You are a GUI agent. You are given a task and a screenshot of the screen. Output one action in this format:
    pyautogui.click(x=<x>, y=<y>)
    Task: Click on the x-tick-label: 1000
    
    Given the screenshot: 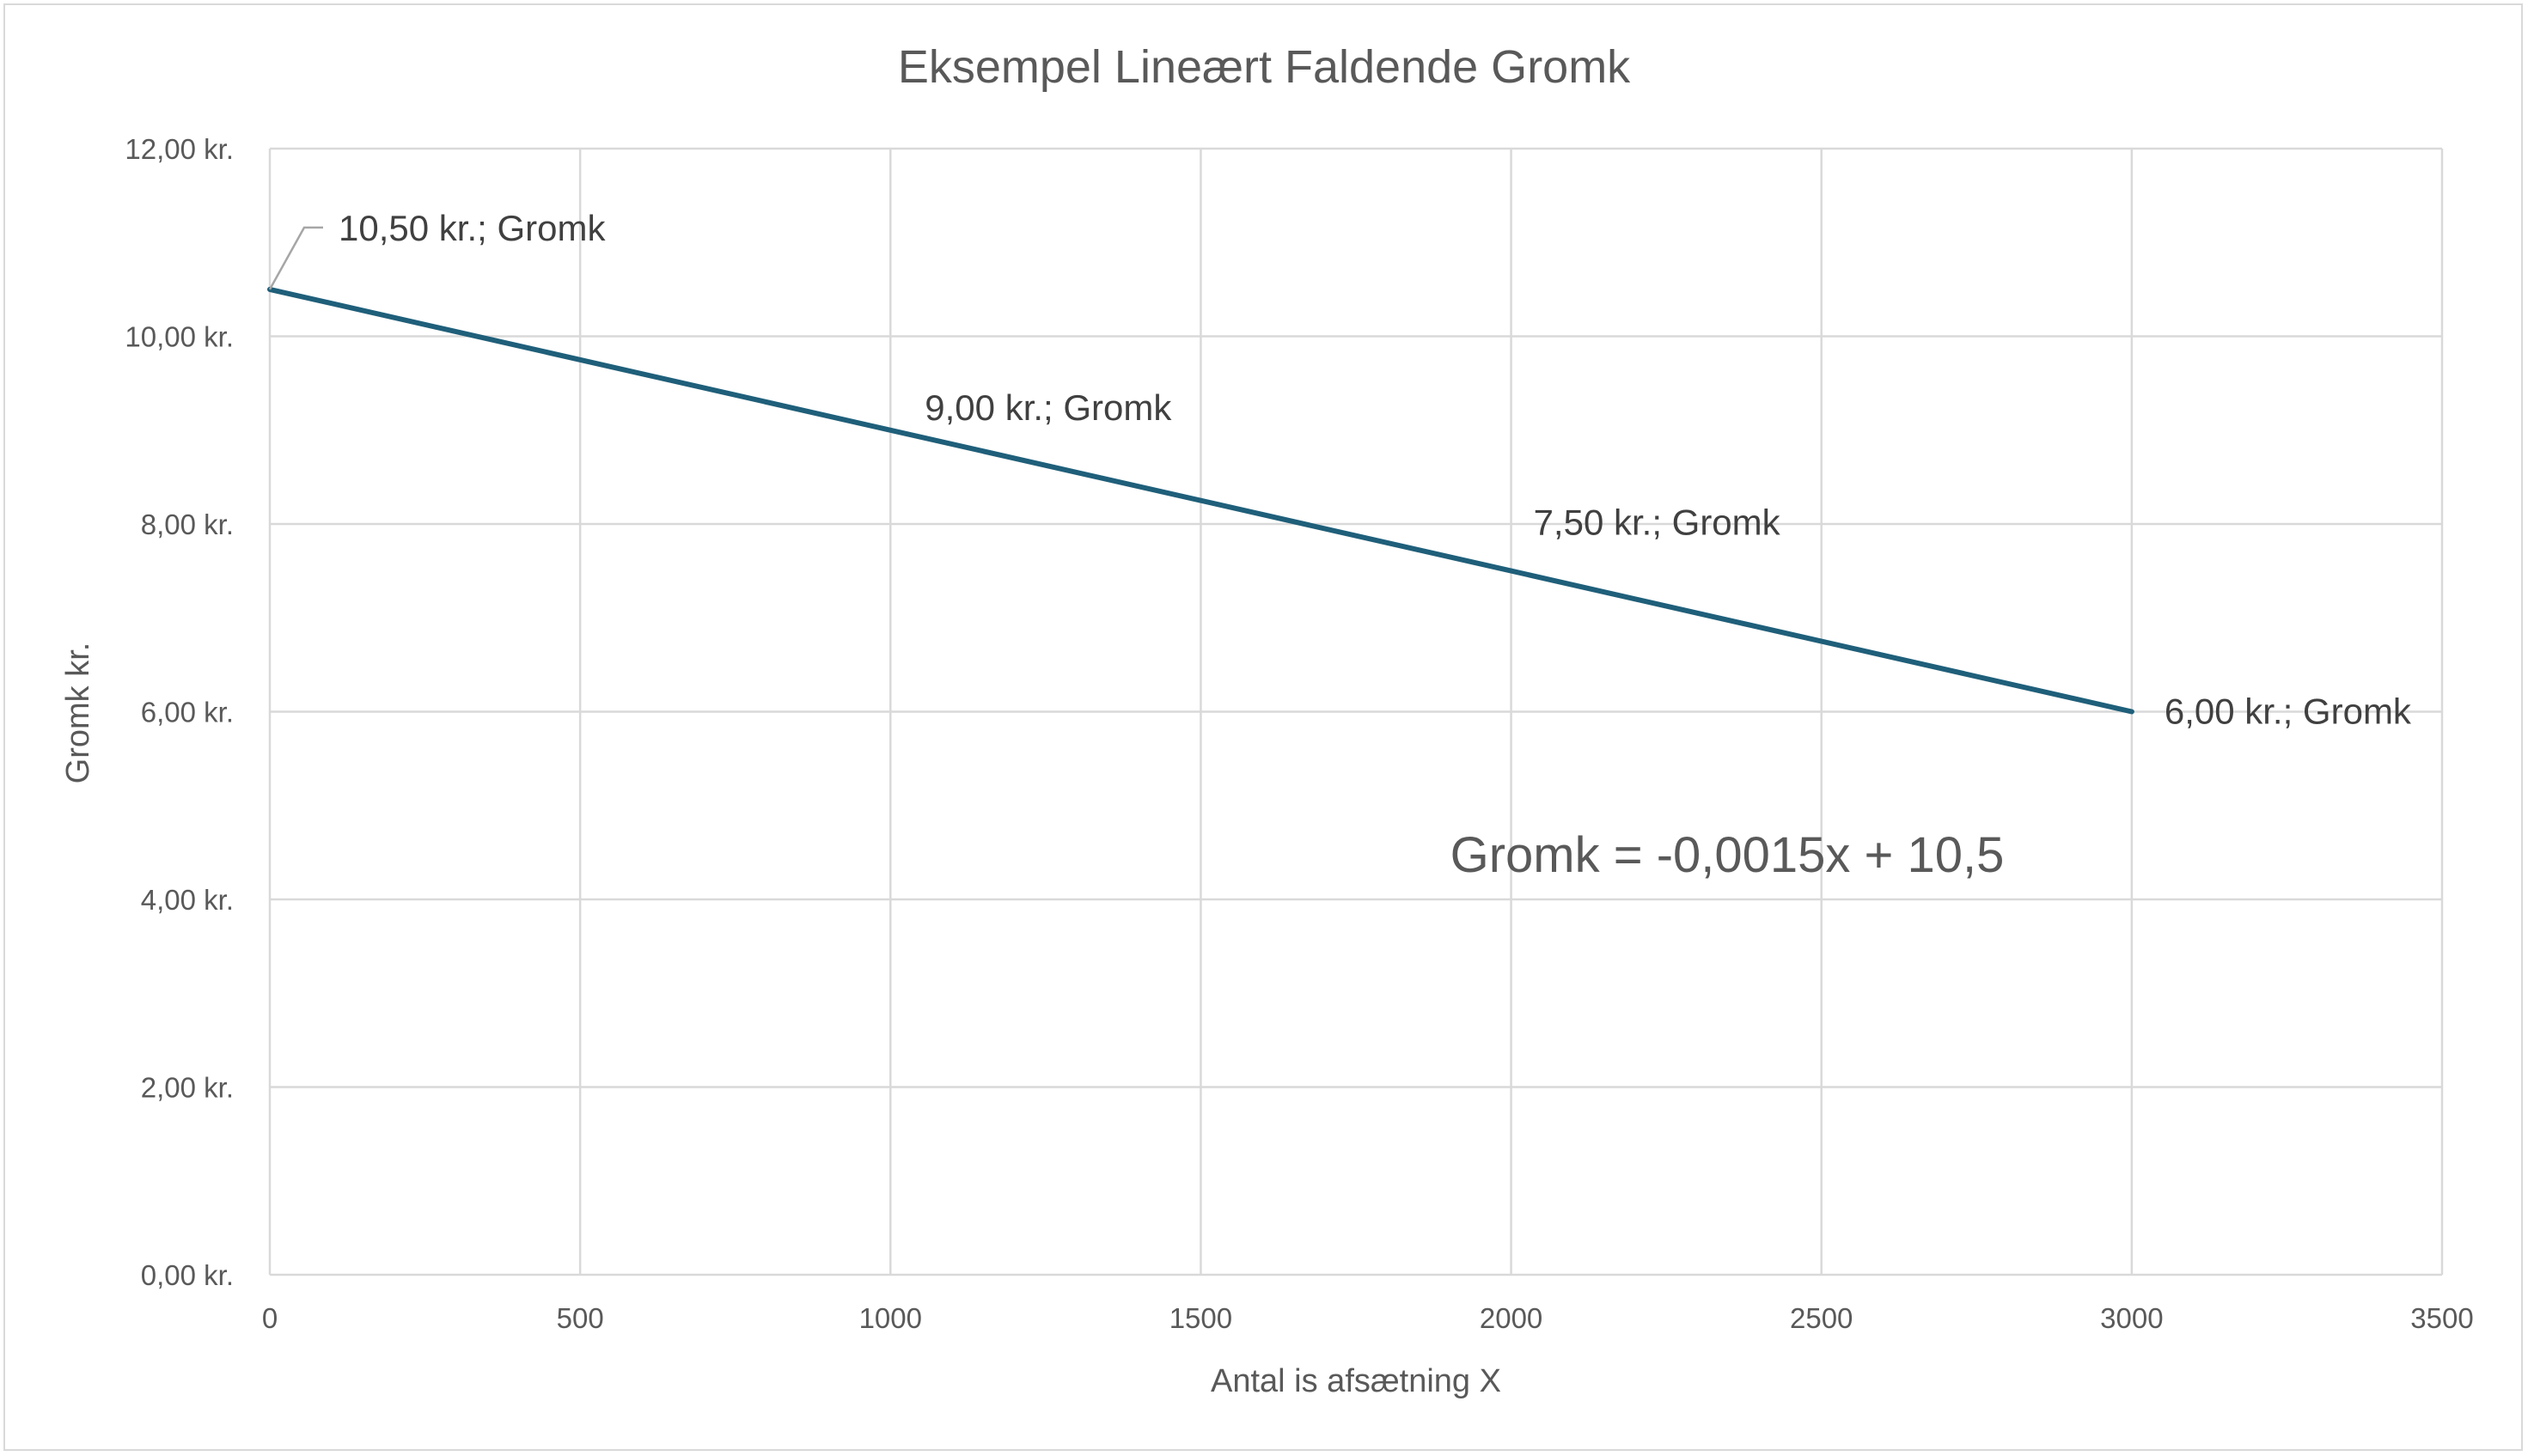 What is the action you would take?
    pyautogui.click(x=891, y=1318)
    